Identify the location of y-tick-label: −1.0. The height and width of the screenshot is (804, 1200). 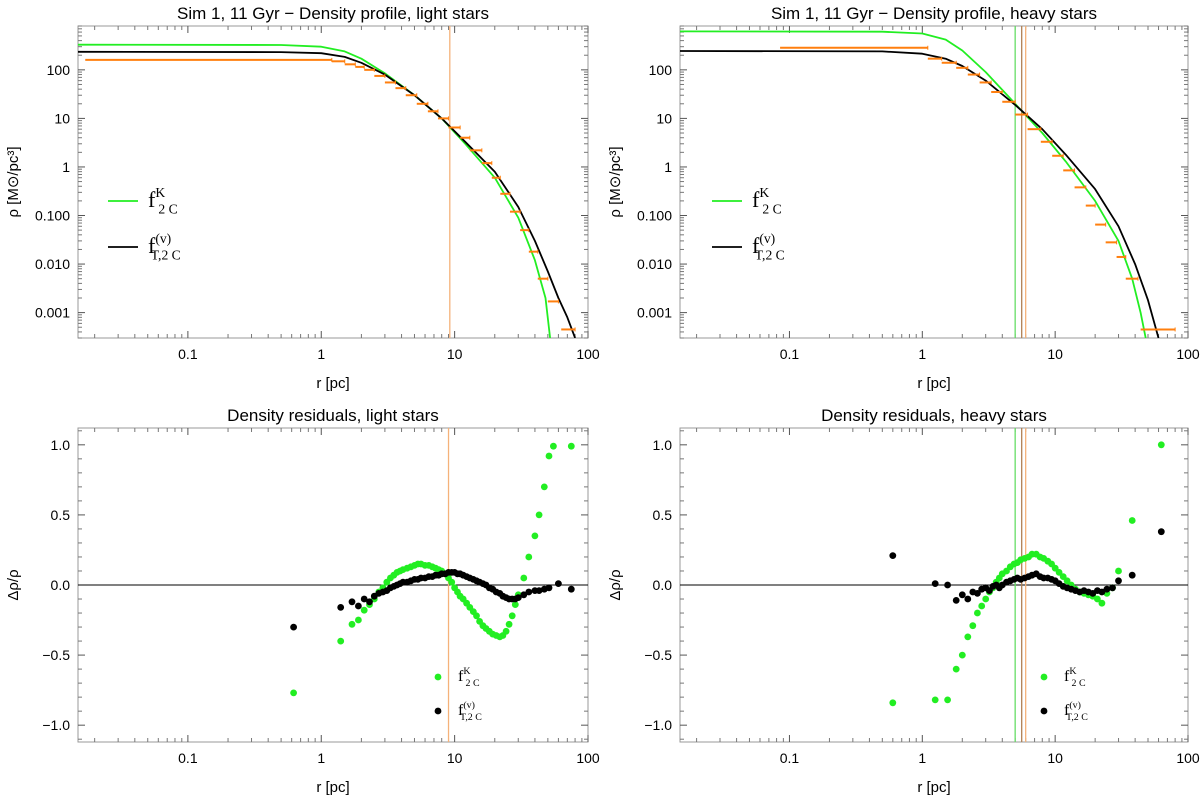
(658, 725).